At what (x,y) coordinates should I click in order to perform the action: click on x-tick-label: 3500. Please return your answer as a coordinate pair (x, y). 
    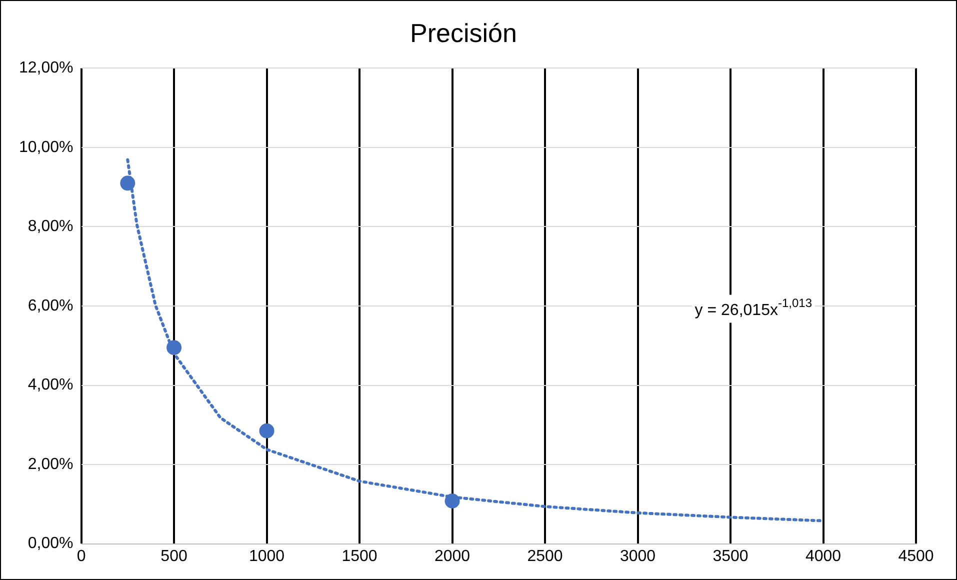
    Looking at the image, I should click on (730, 556).